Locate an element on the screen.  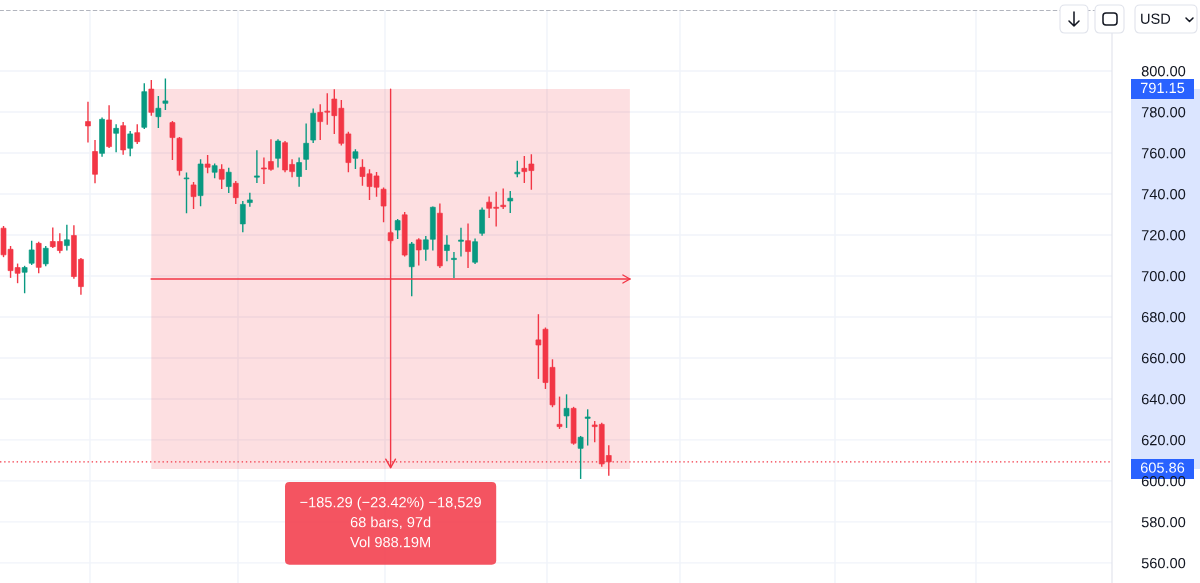
y-tick-label: 740.00 is located at coordinates (1163, 194).